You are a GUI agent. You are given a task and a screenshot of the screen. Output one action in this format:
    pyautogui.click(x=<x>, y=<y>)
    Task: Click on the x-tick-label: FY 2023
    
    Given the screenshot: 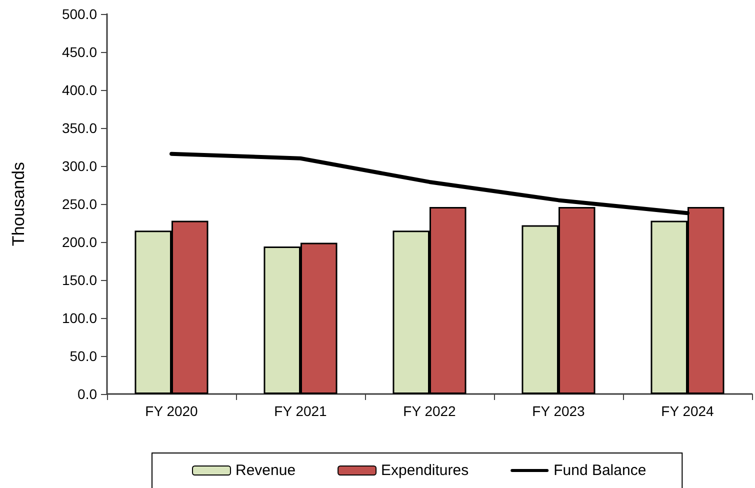 What is the action you would take?
    pyautogui.click(x=559, y=411)
    